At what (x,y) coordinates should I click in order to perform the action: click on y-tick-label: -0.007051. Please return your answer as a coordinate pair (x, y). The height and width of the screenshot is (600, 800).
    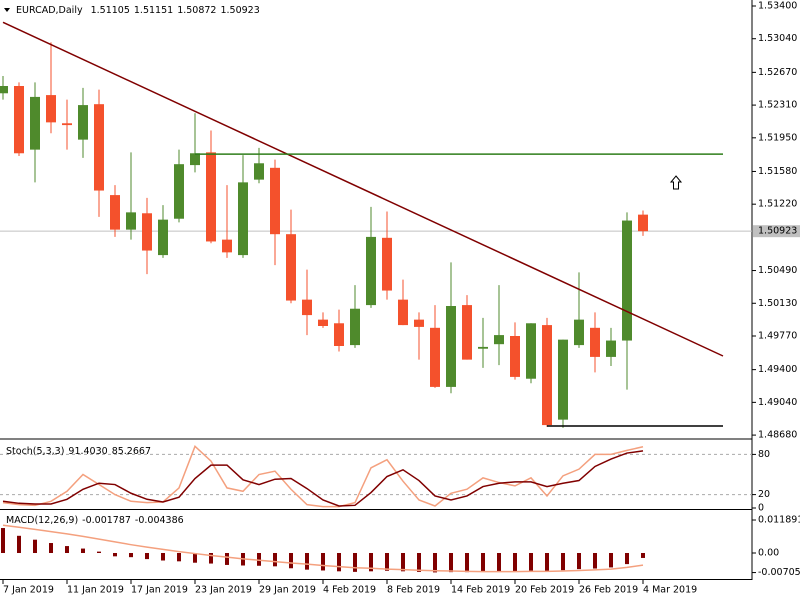
    Looking at the image, I should click on (779, 572).